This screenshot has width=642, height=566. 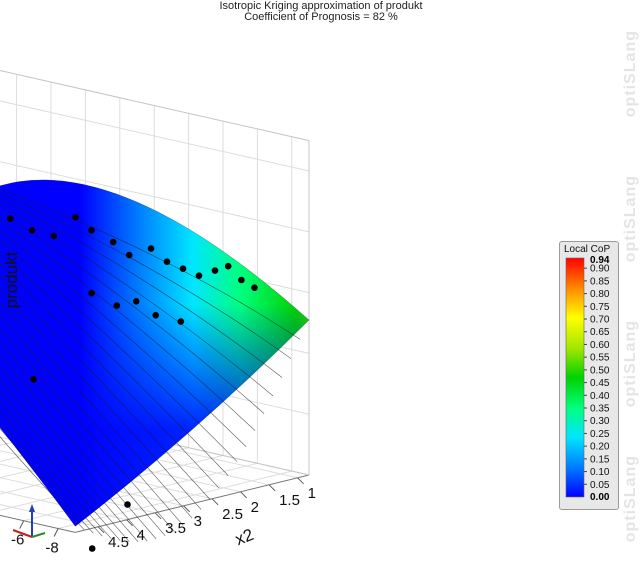 What do you see at coordinates (600, 260) in the screenshot?
I see `colorbar-max-label: 0.94` at bounding box center [600, 260].